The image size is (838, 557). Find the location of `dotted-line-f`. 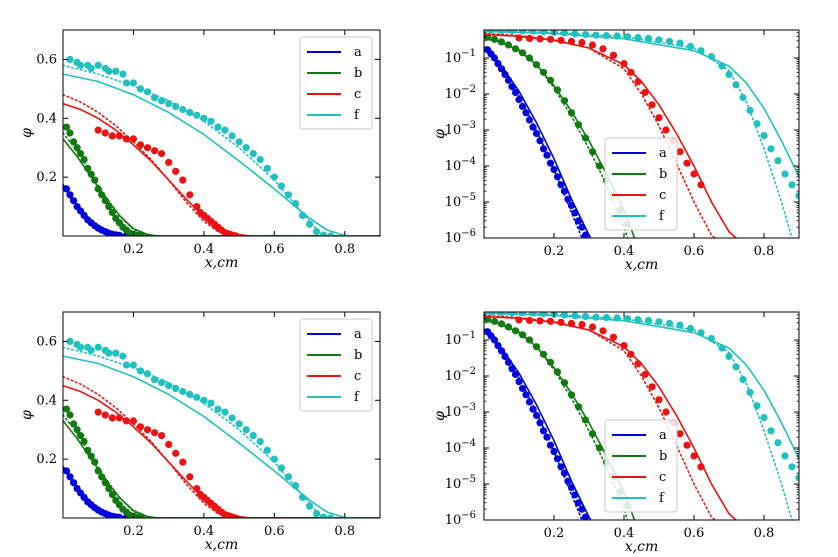

dotted-line-f is located at coordinates (638, 416).